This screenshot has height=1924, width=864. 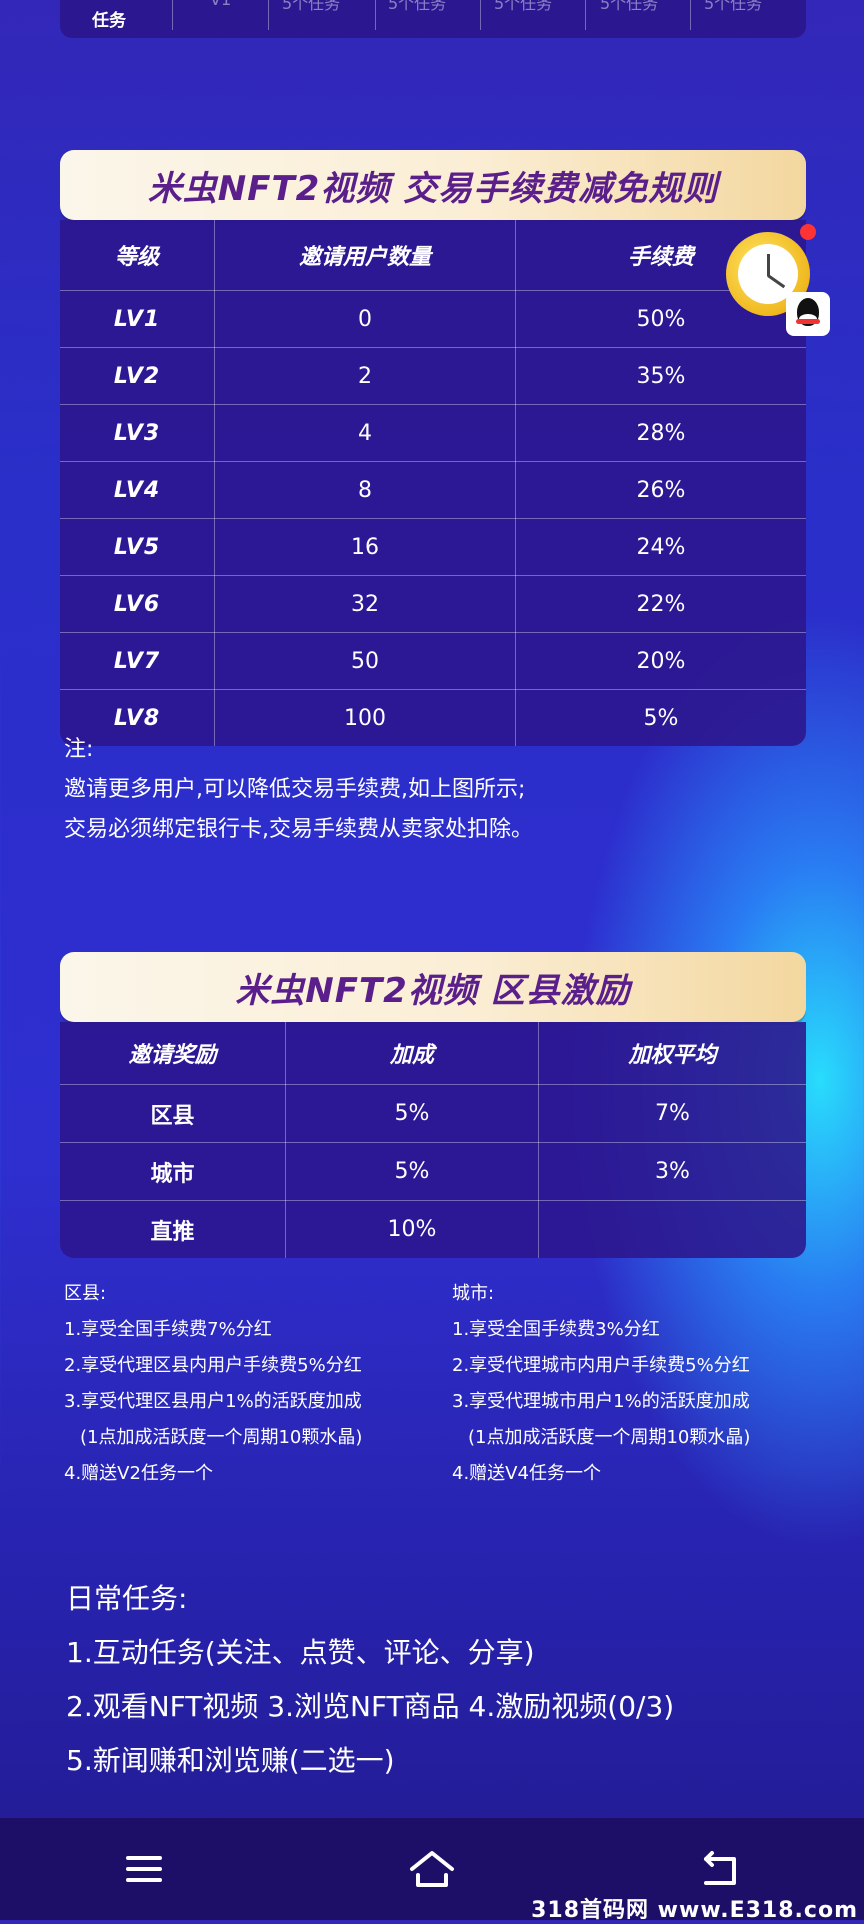 What do you see at coordinates (672, 1171) in the screenshot?
I see `average-cell: 3%` at bounding box center [672, 1171].